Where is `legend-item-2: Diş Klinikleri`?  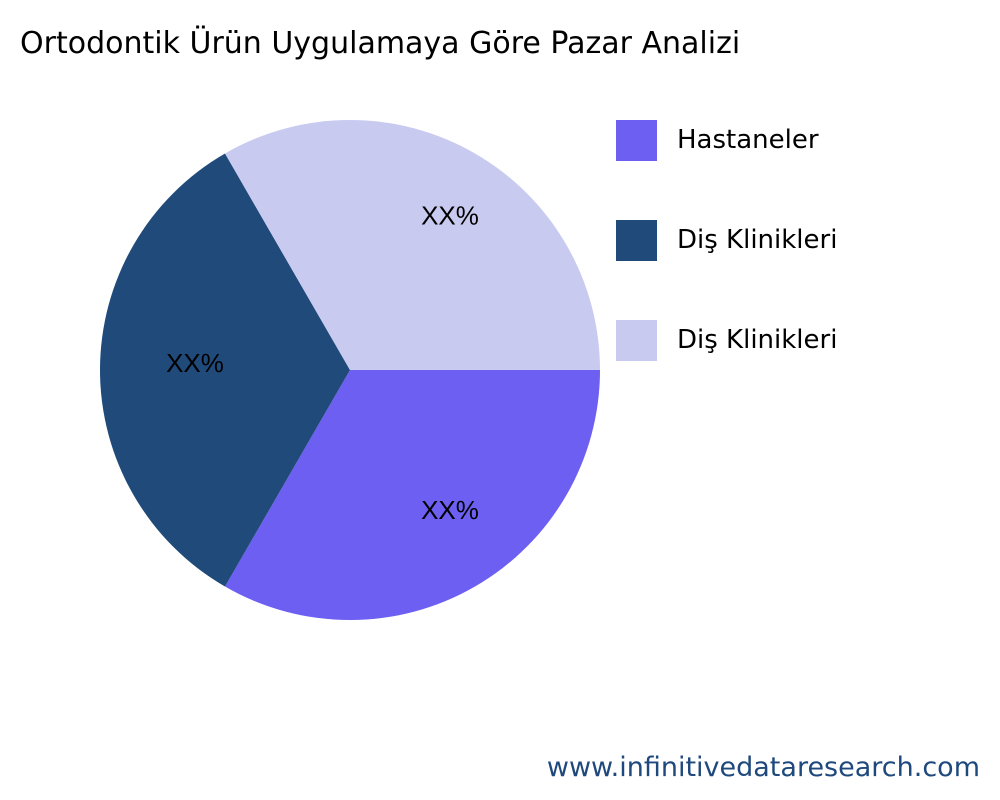
legend-item-2: Diş Klinikleri is located at coordinates (727, 340).